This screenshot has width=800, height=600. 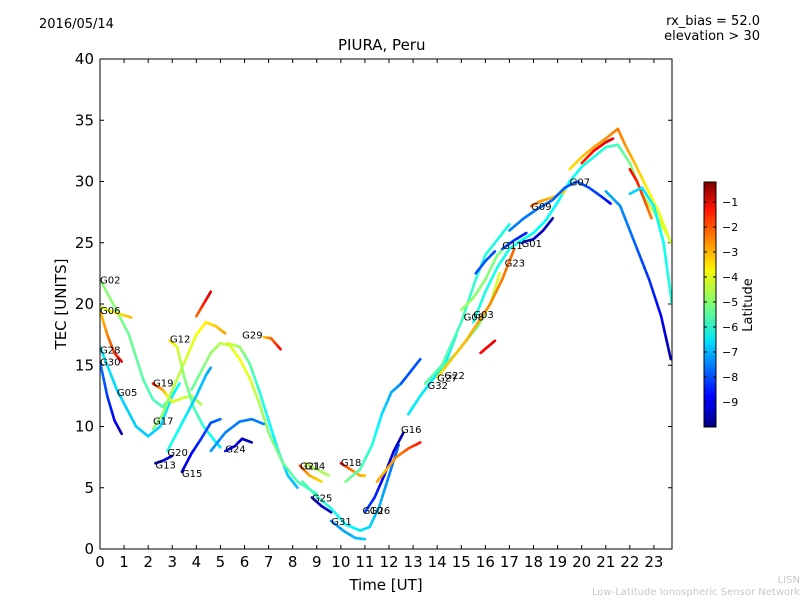 I want to click on y-tick-label: 35, so click(x=84, y=120).